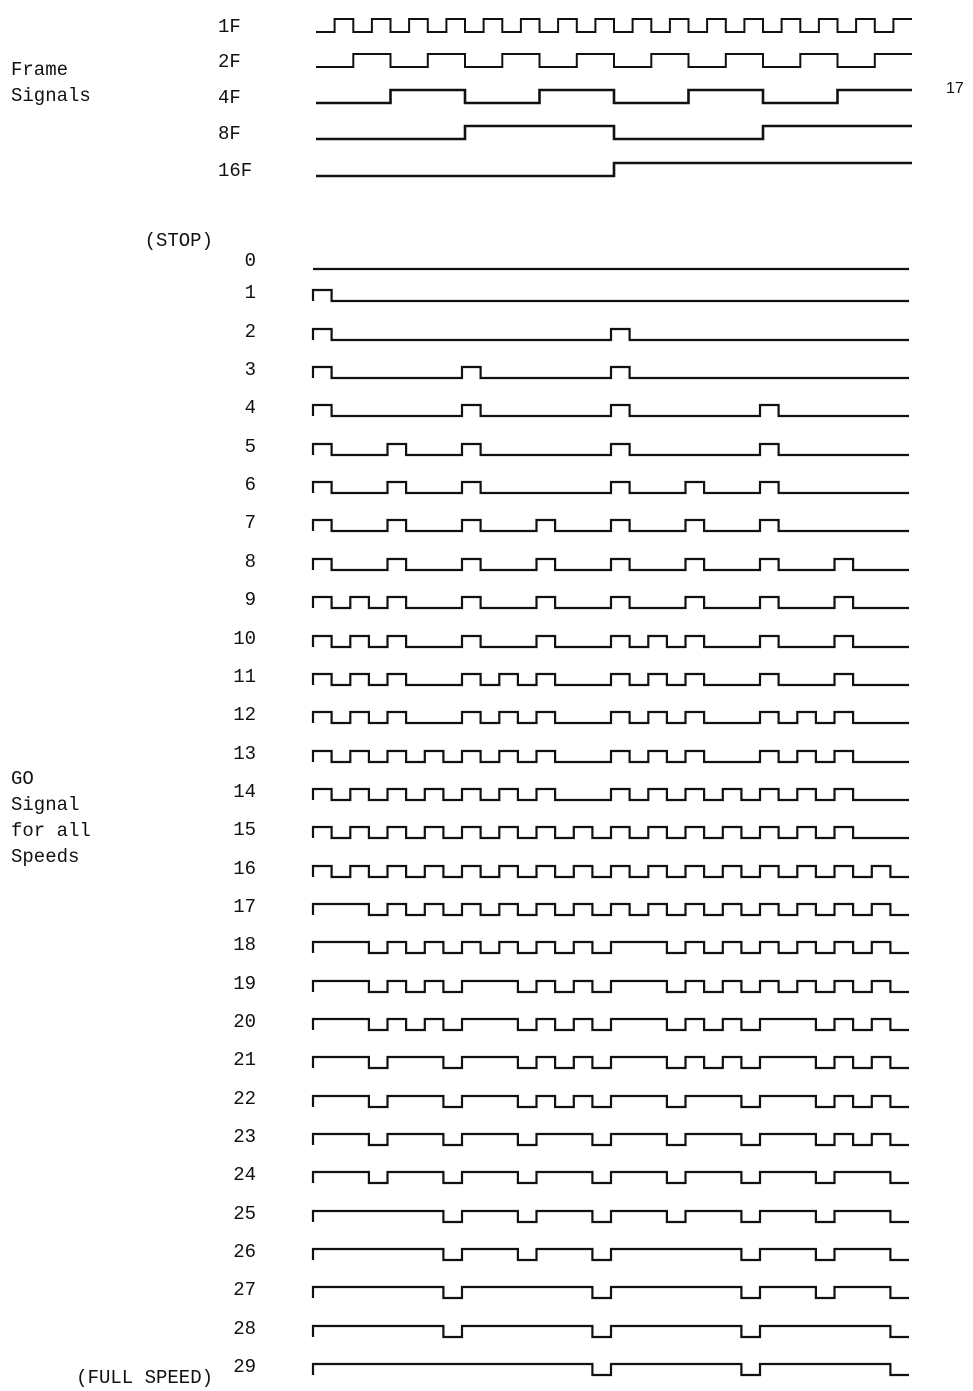 This screenshot has height=1391, width=973. Describe the element at coordinates (250, 485) in the screenshot. I see `go-label-speed-6: 6` at that location.